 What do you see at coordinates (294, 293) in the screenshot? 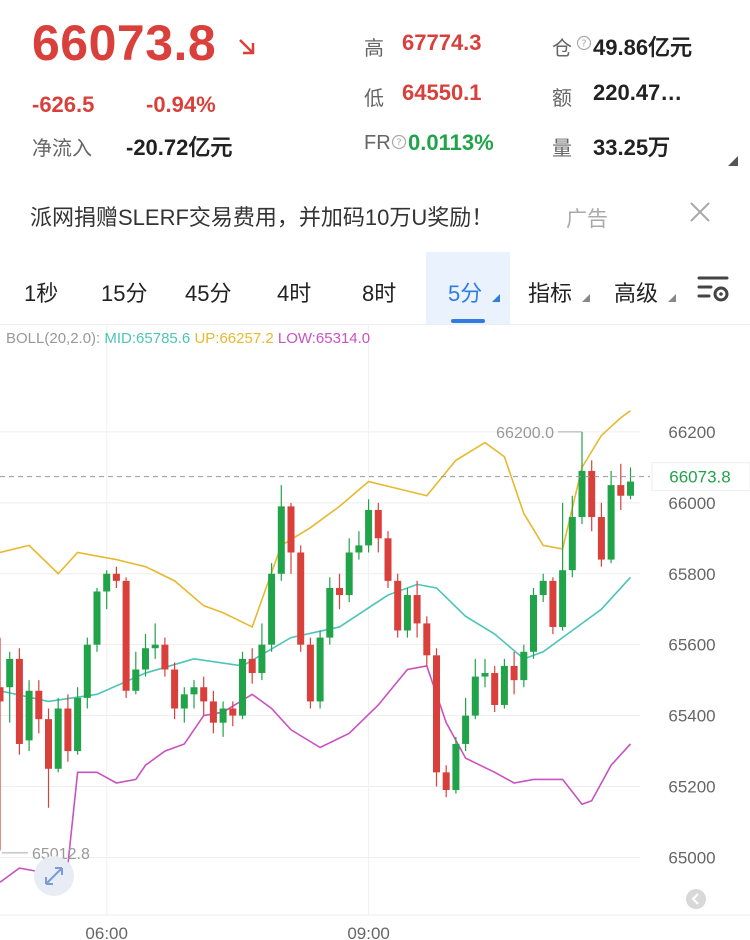
I see `tab-4h: 4时` at bounding box center [294, 293].